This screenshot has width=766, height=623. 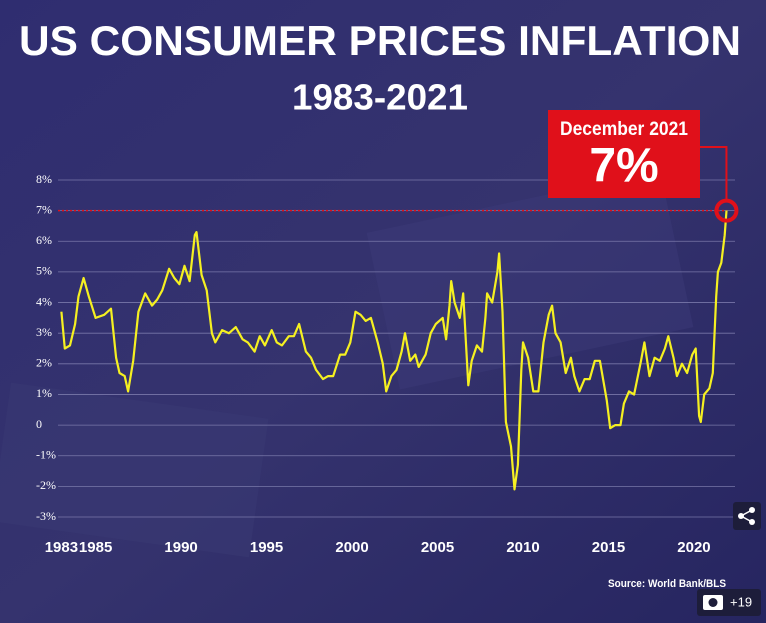 What do you see at coordinates (46, 516) in the screenshot?
I see `y-tick-label: -3%` at bounding box center [46, 516].